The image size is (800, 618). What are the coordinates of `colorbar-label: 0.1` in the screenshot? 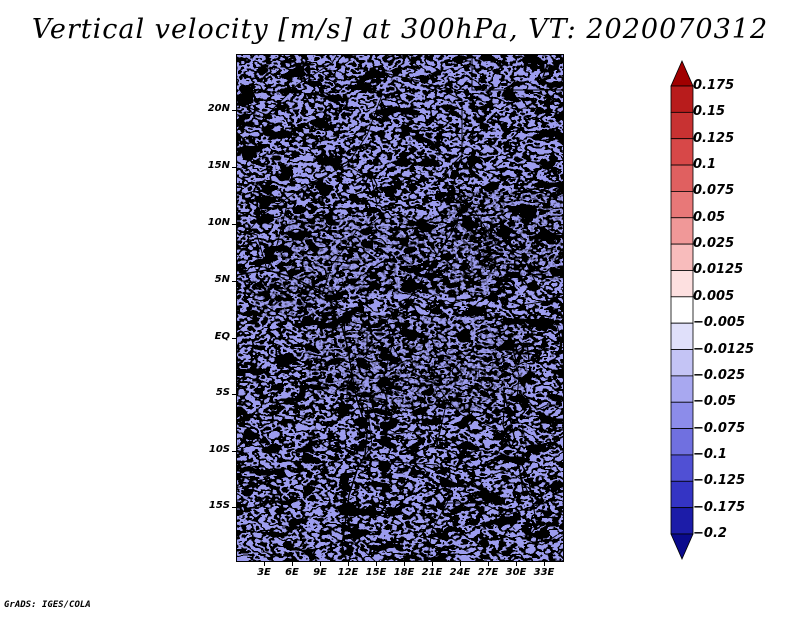 It's located at (705, 165).